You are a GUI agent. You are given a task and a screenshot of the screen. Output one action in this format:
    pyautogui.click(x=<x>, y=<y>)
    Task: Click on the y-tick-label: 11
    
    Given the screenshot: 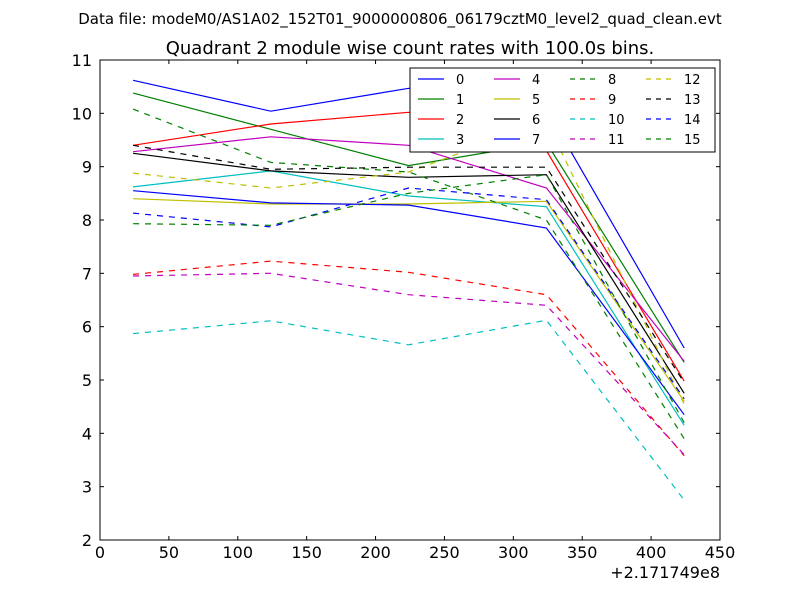 What is the action you would take?
    pyautogui.click(x=82, y=60)
    